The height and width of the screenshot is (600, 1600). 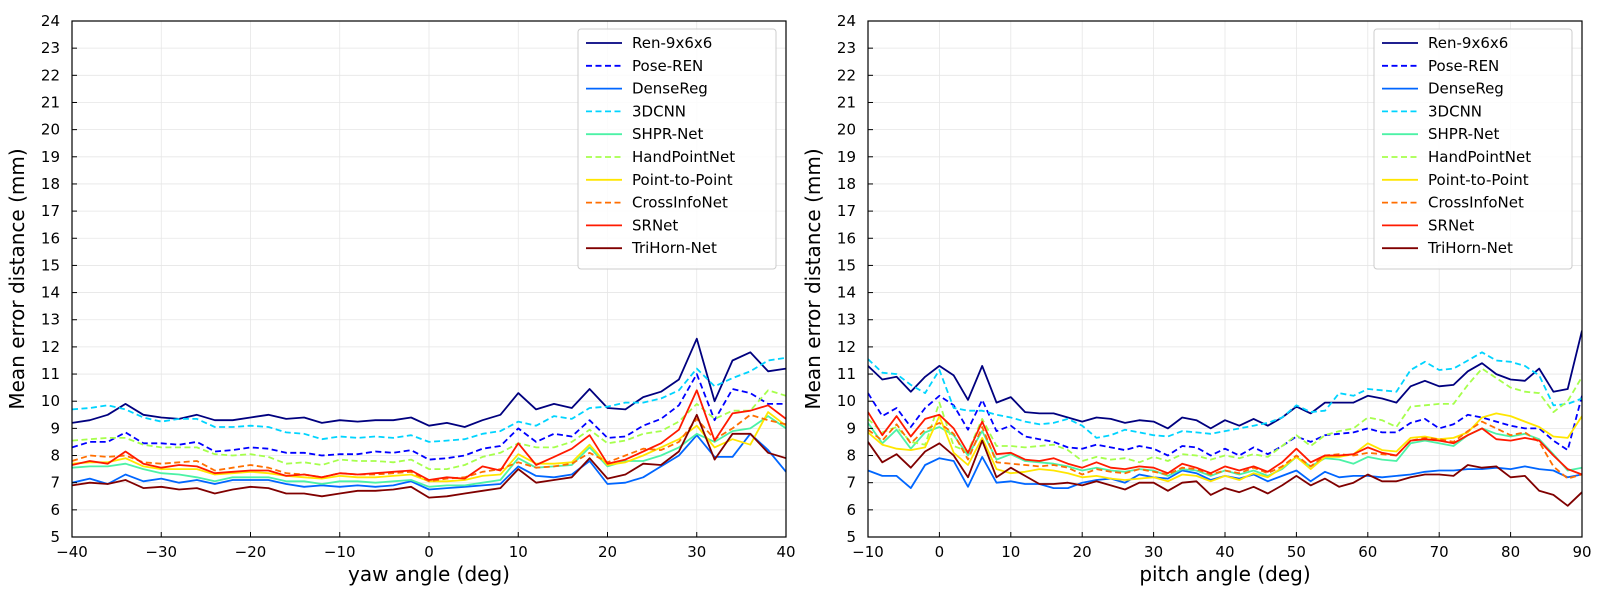 I want to click on series-line-pose-ren, so click(x=1225, y=424).